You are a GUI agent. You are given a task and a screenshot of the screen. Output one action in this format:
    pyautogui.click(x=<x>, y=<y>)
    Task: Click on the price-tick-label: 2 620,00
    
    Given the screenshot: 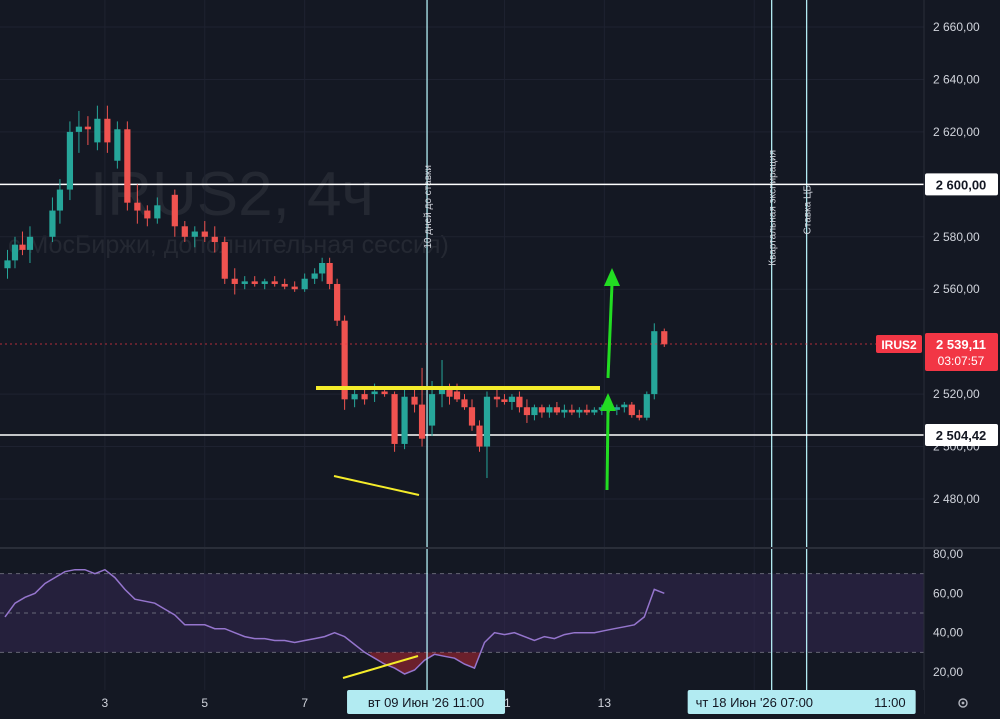 What is the action you would take?
    pyautogui.click(x=956, y=132)
    